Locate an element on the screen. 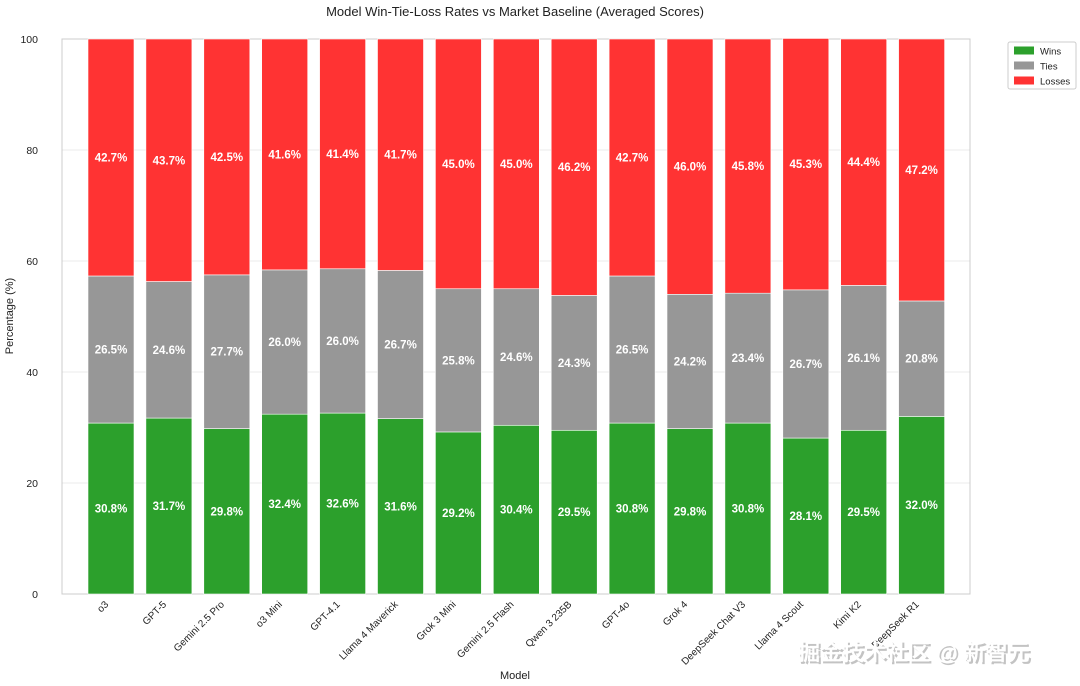 The height and width of the screenshot is (686, 1080). data-label-losses: 46.2% is located at coordinates (574, 168).